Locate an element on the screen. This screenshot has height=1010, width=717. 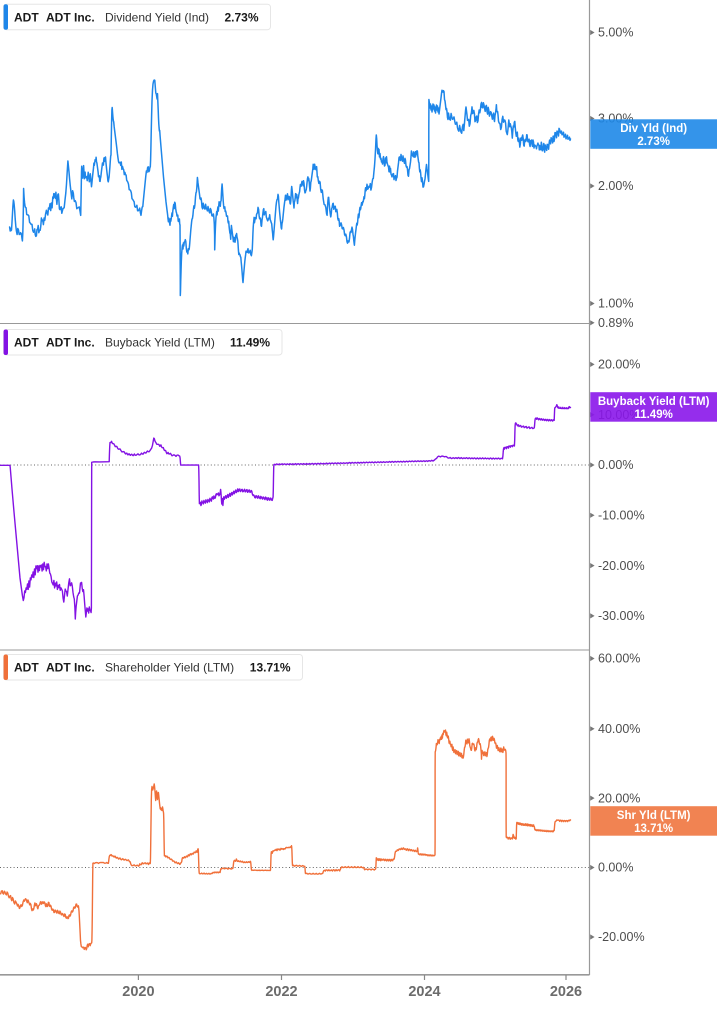
svg-text: 2022 is located at coordinates (281, 992).